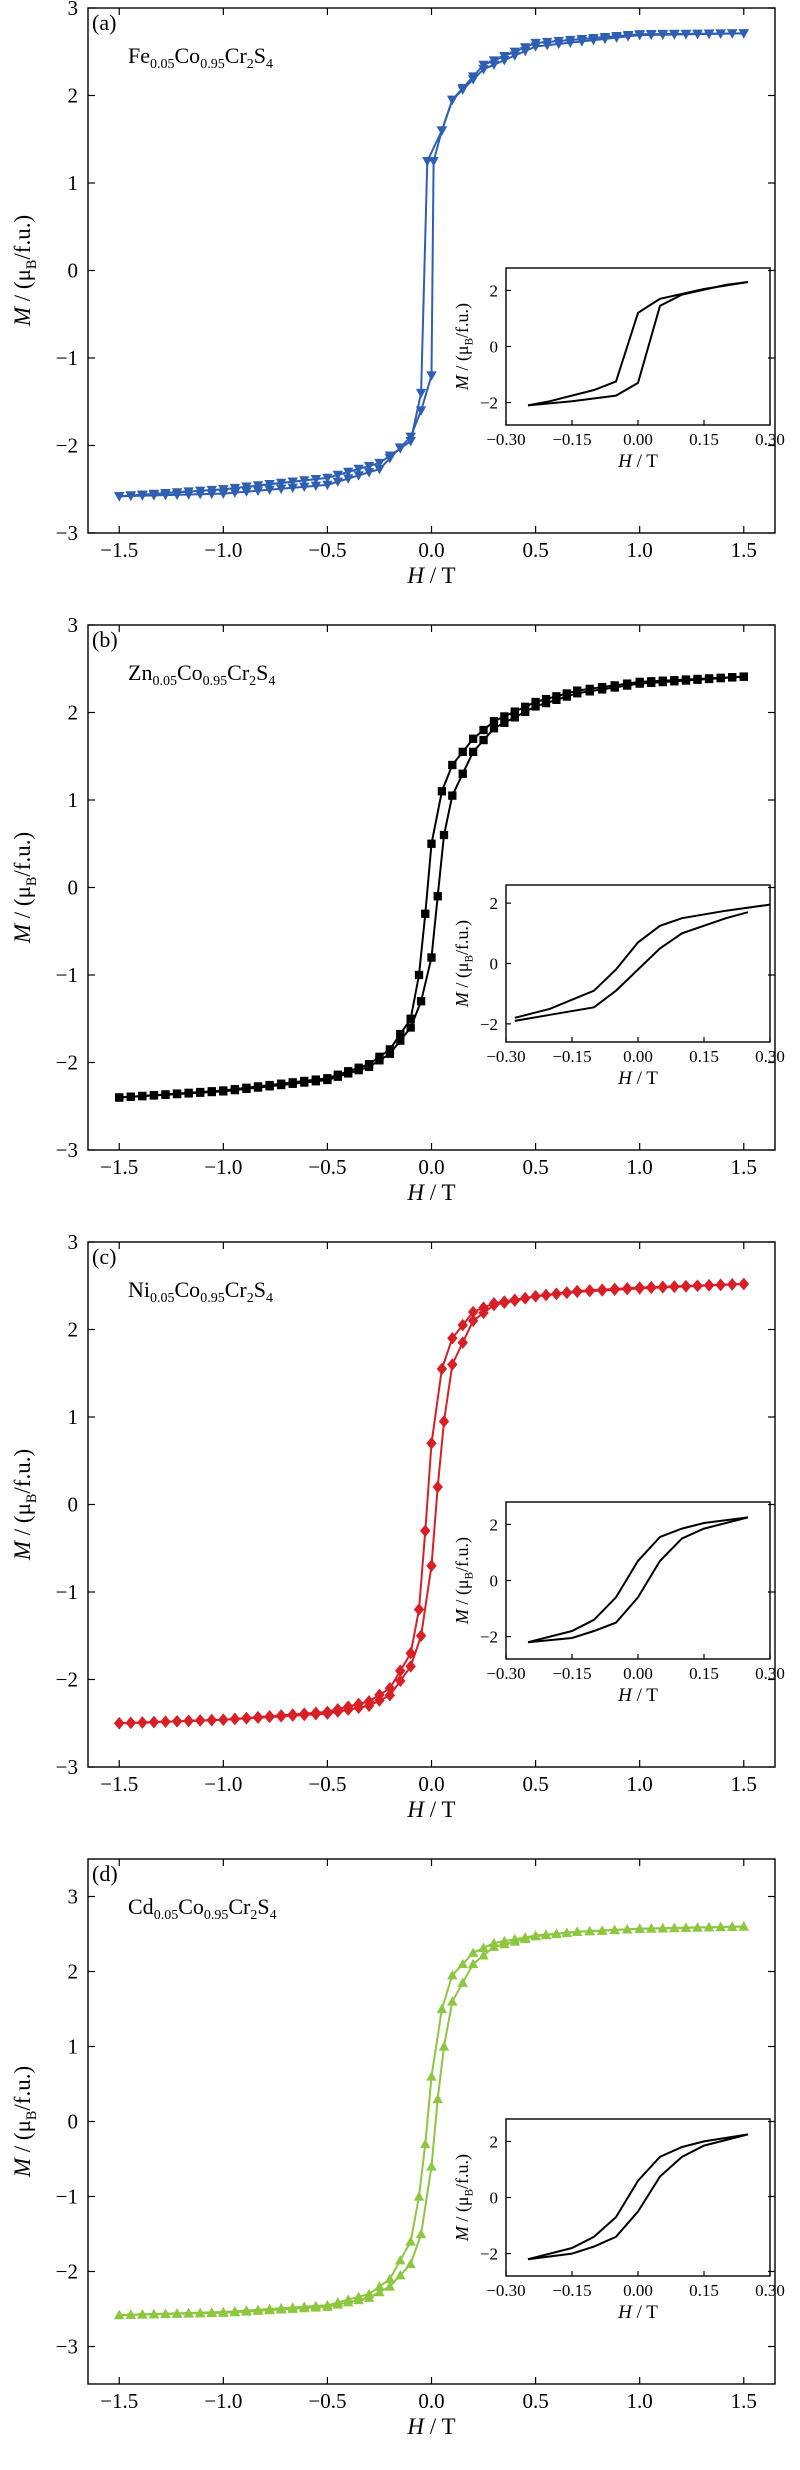 This screenshot has height=2470, width=800. Describe the element at coordinates (494, 2141) in the screenshot. I see `inset-y-tick-label: 2` at that location.